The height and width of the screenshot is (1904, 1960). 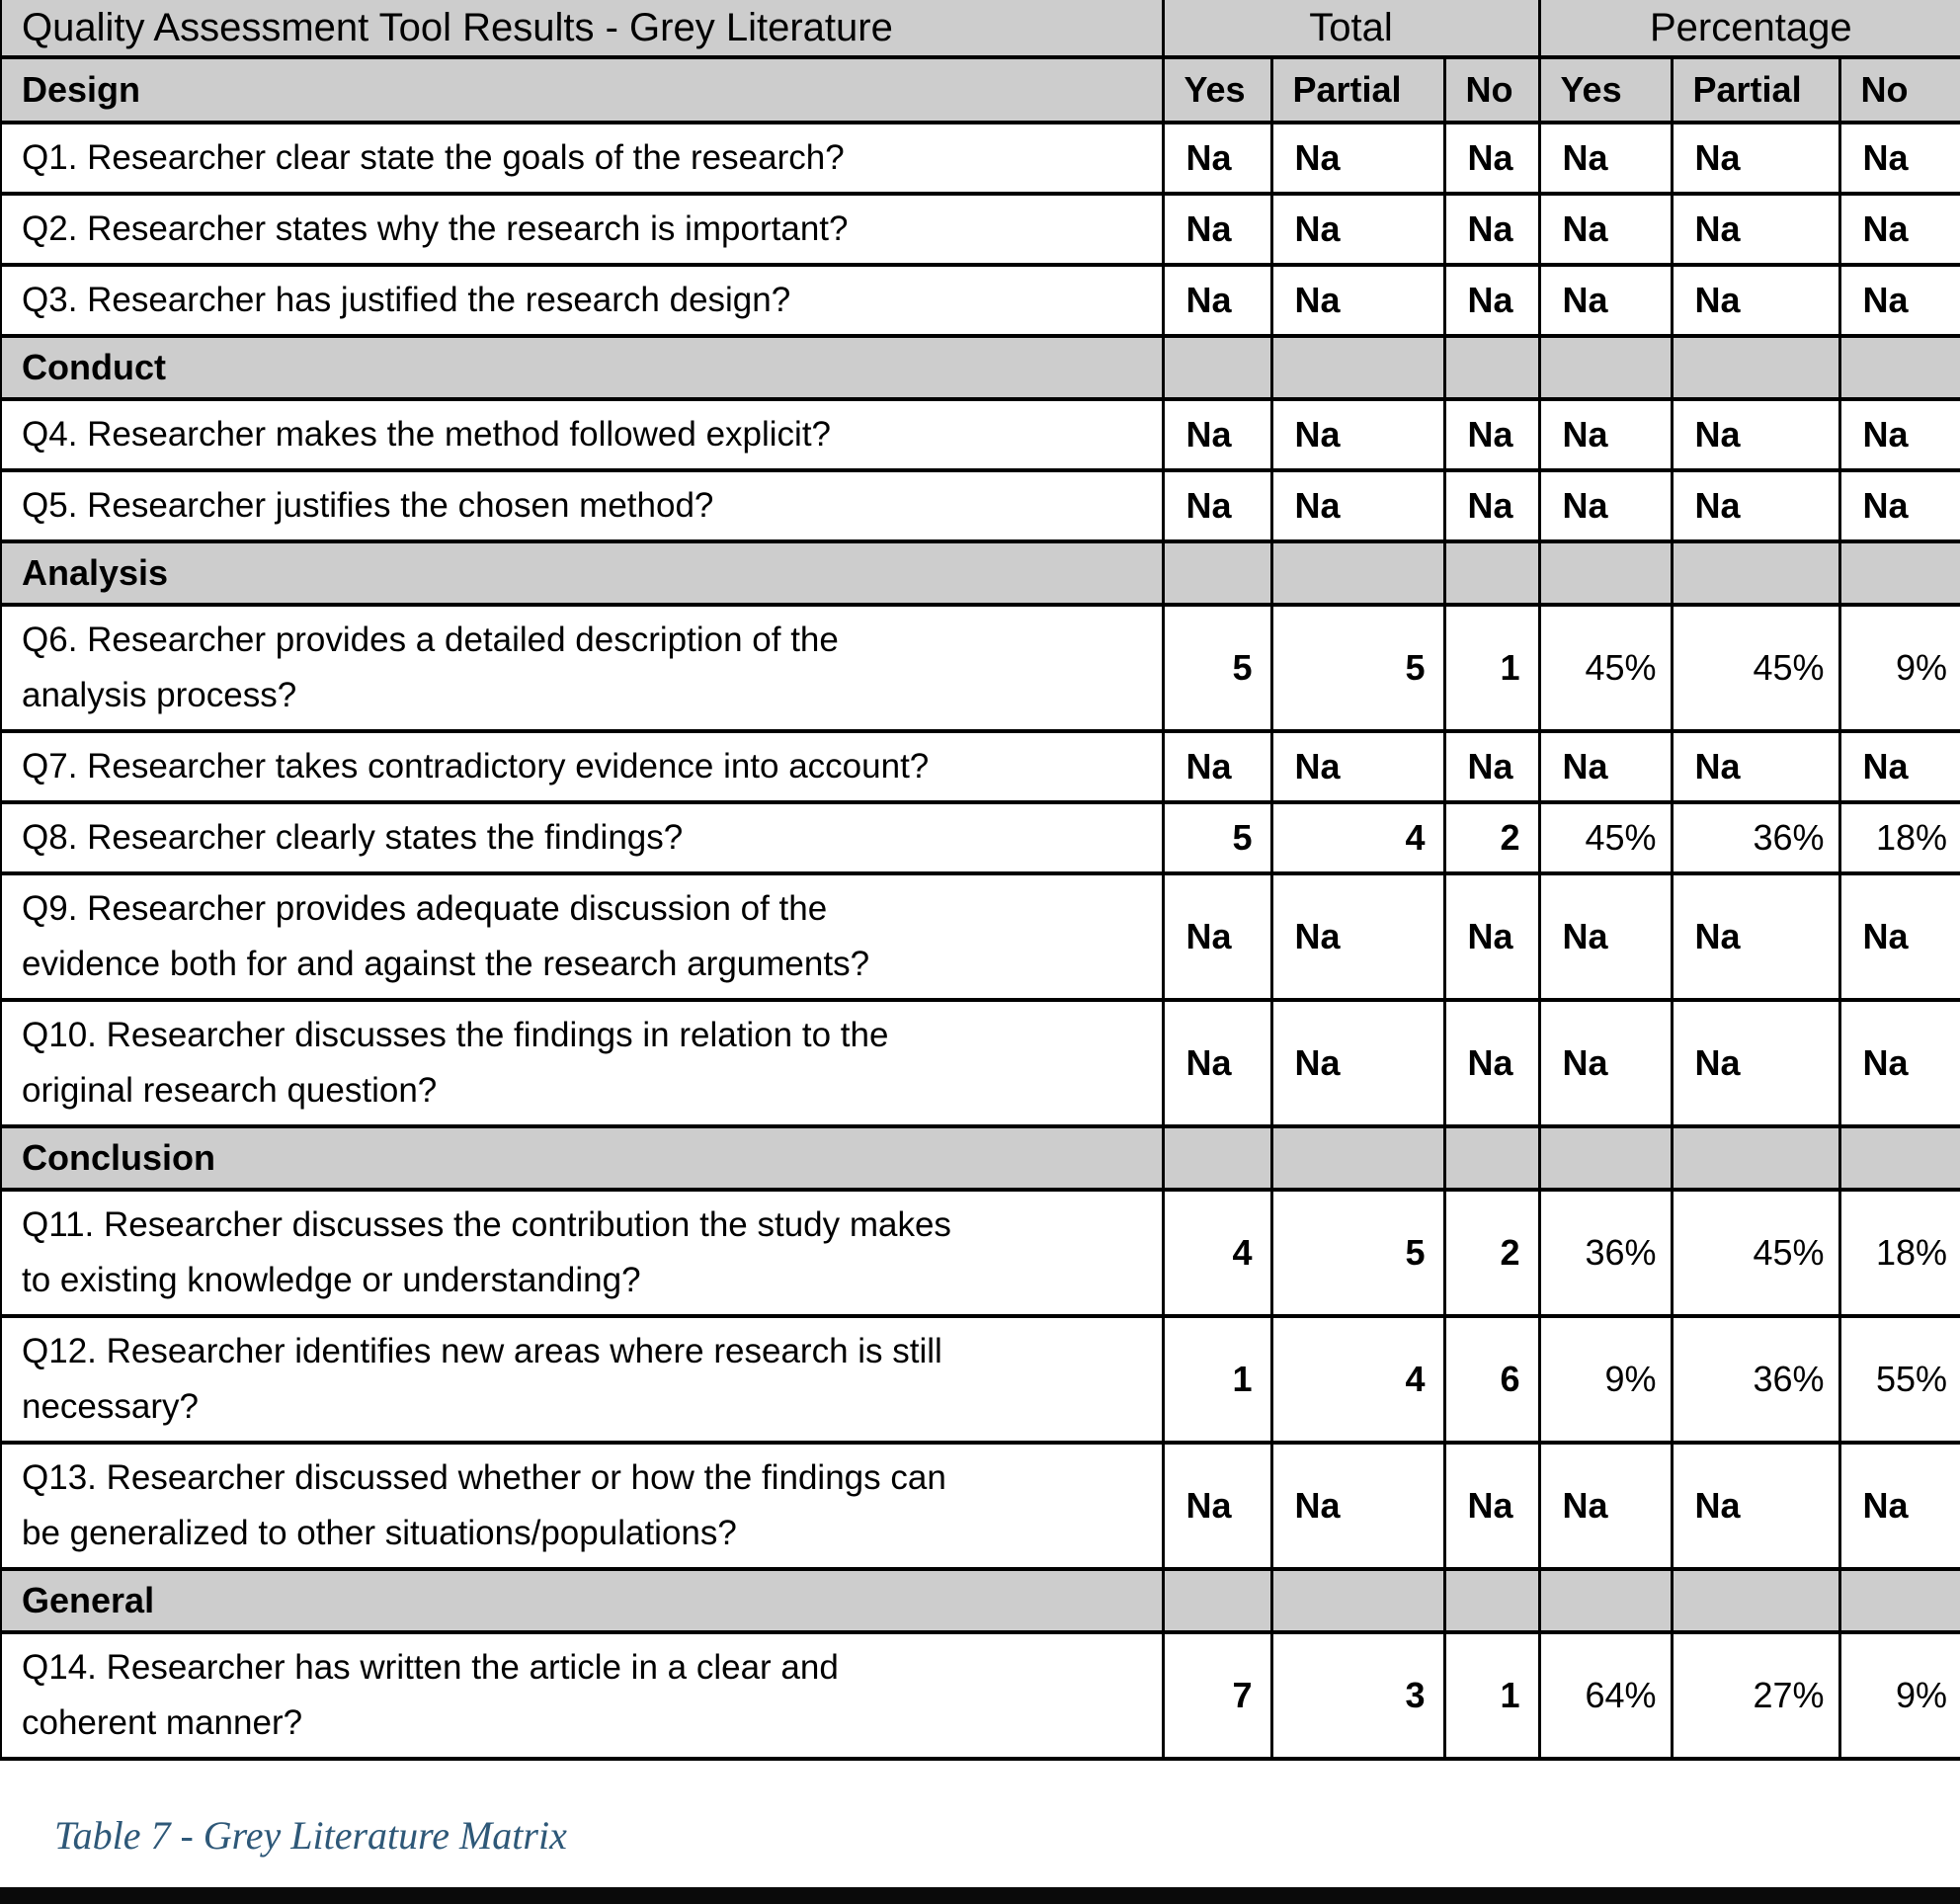 I want to click on value-cell-percentage: 55%, so click(x=1899, y=1379).